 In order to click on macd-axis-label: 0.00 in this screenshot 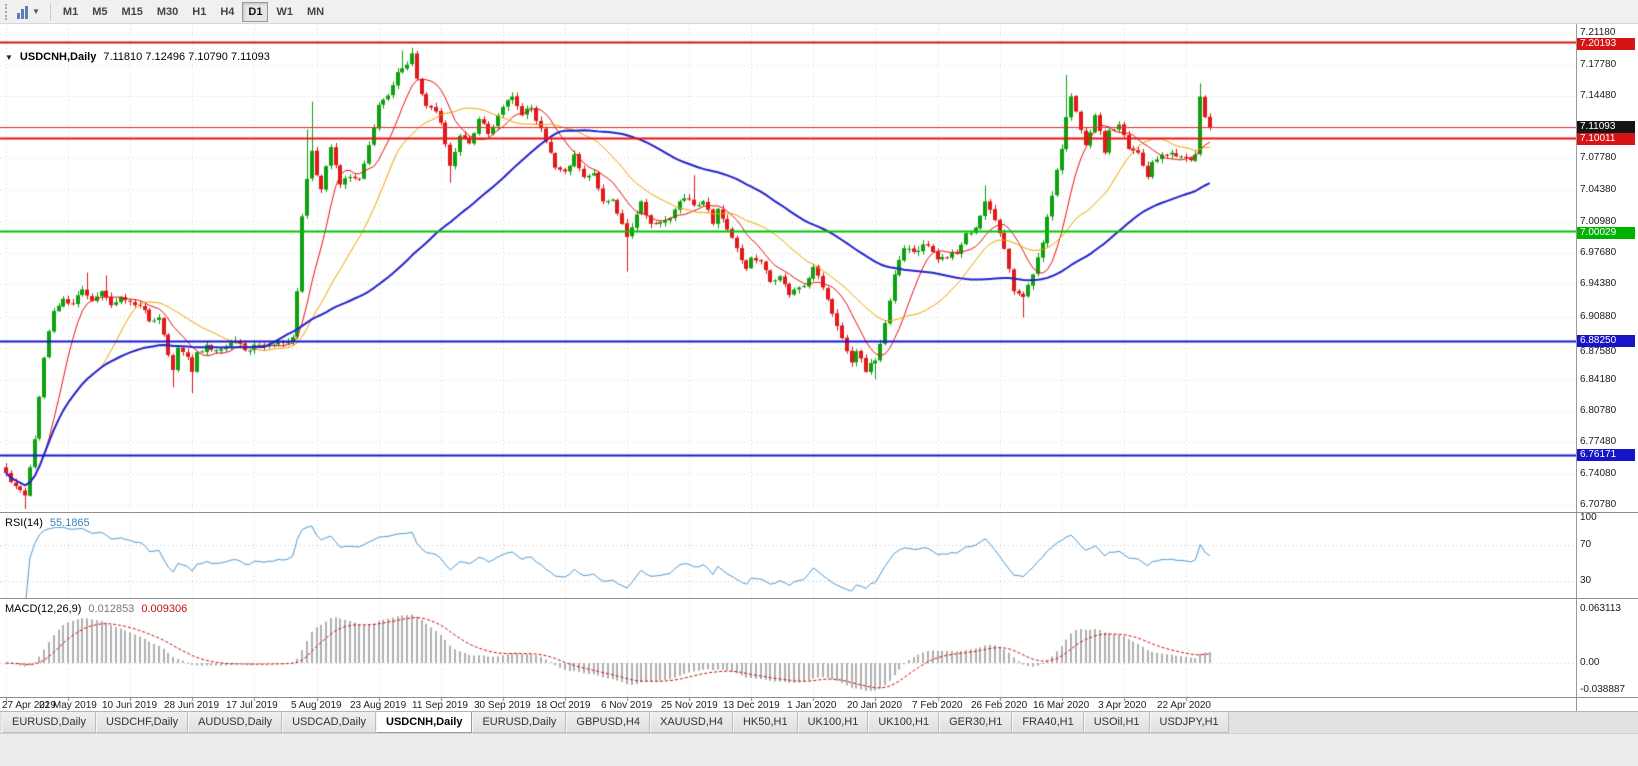, I will do `click(1590, 662)`.